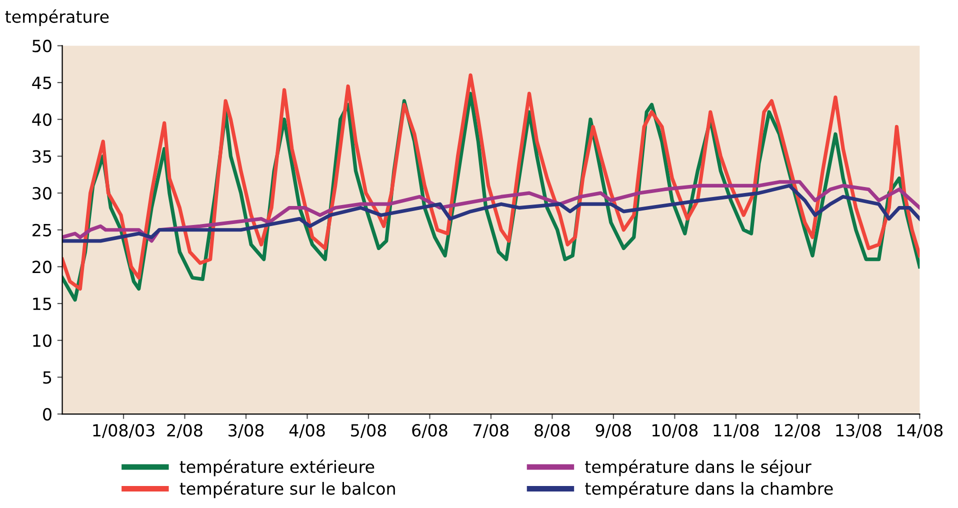 The width and height of the screenshot is (958, 508). I want to click on x-tick-label: 5/08, so click(368, 431).